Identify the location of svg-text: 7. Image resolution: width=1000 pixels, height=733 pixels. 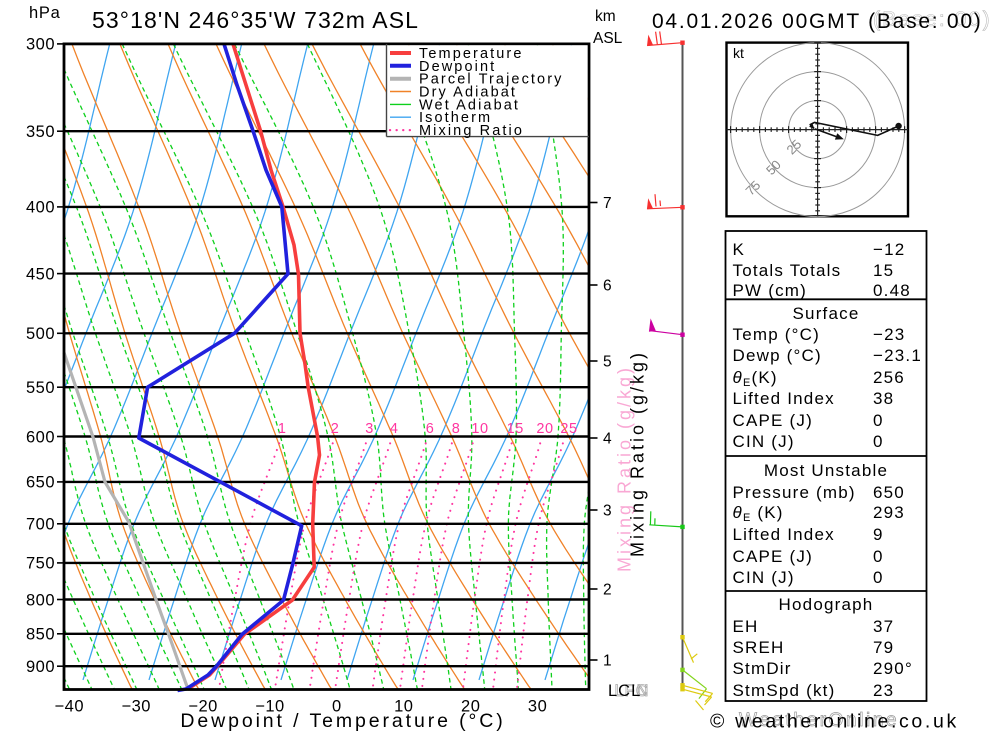
(607, 203).